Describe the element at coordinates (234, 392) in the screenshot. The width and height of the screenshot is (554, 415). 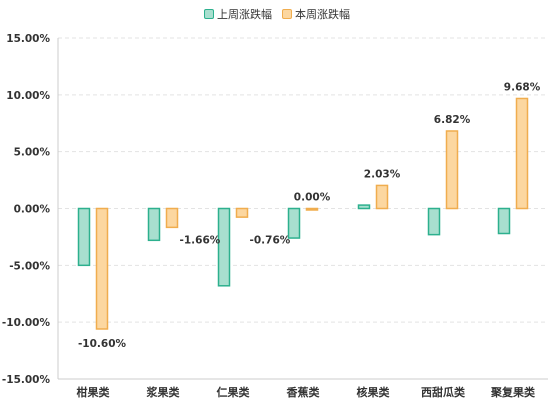
I see `x-tick-label: 仁果类` at that location.